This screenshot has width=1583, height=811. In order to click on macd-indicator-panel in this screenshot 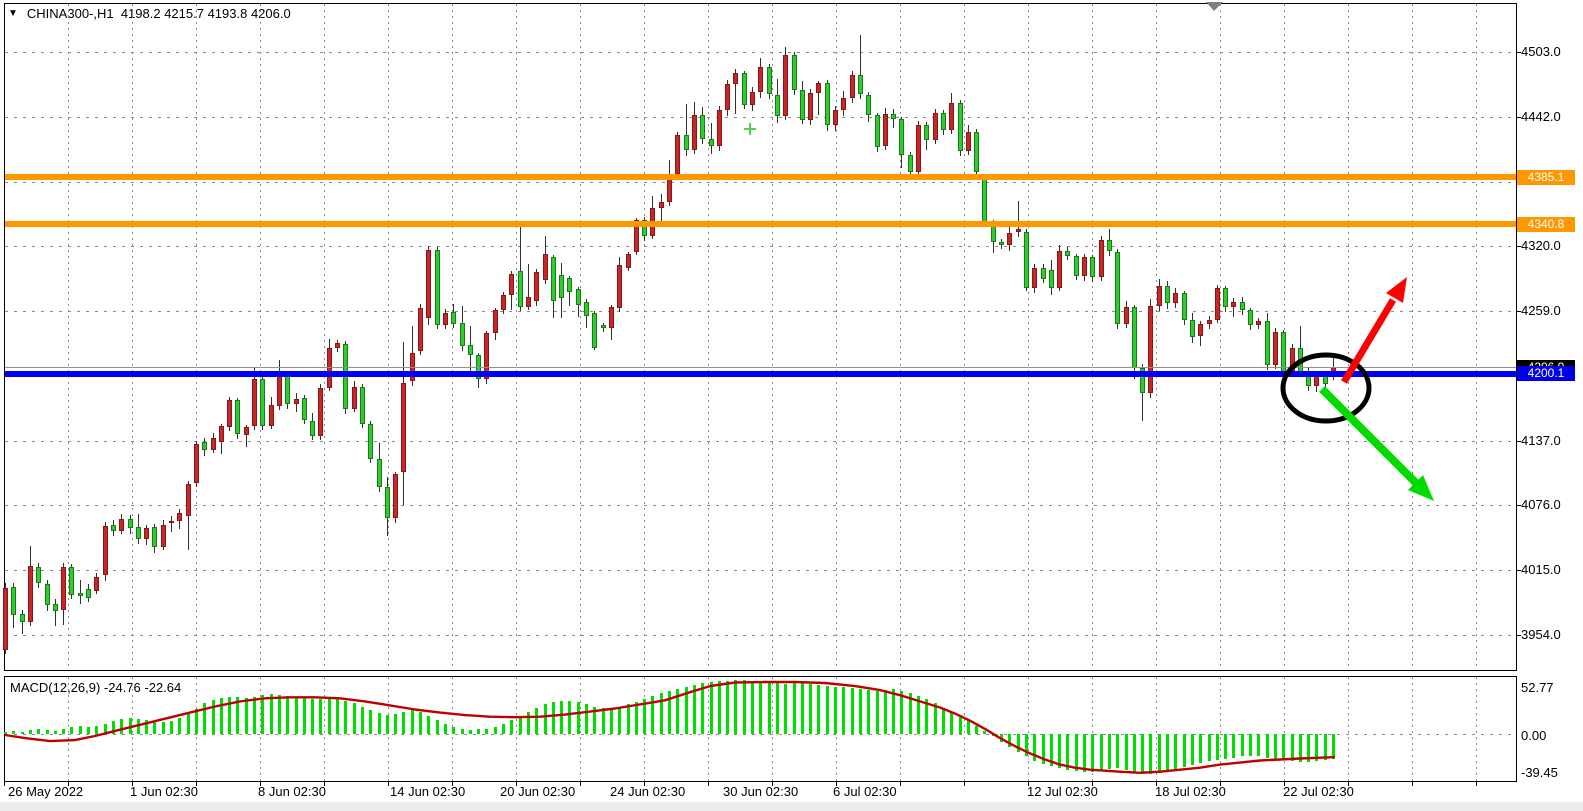, I will do `click(760, 729)`.